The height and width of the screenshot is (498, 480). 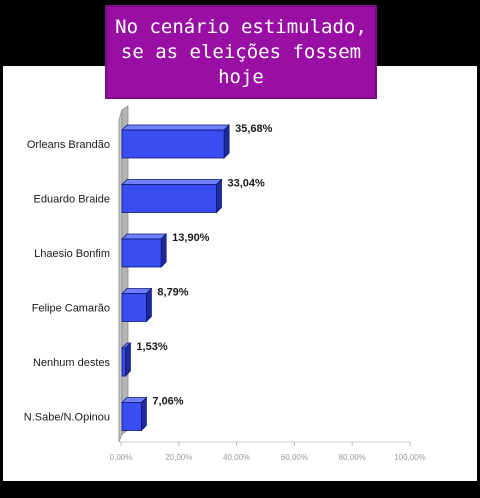 I want to click on value-label: 1,53%, so click(x=151, y=347).